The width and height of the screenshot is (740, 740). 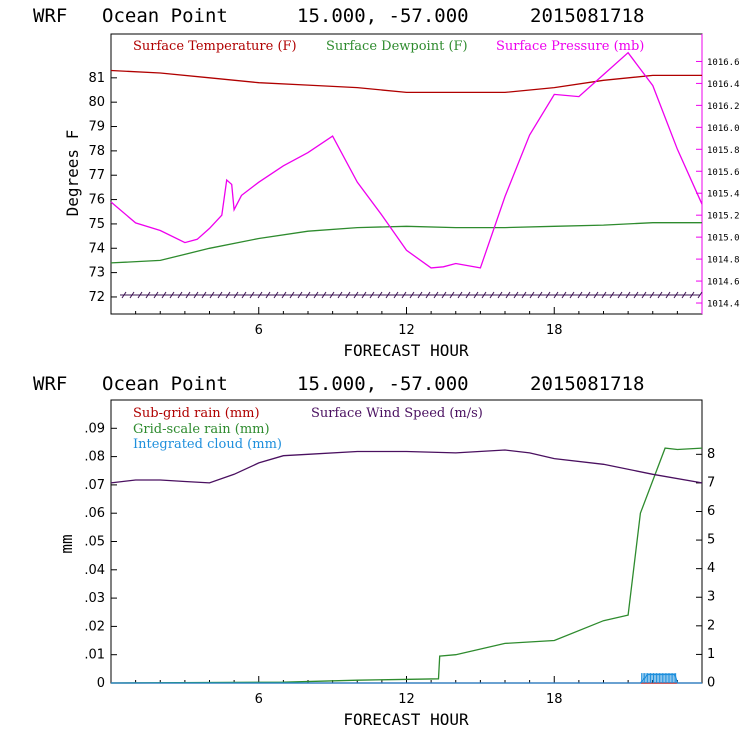 What do you see at coordinates (723, 107) in the screenshot?
I see `top-y2-tick-label: 1016.2` at bounding box center [723, 107].